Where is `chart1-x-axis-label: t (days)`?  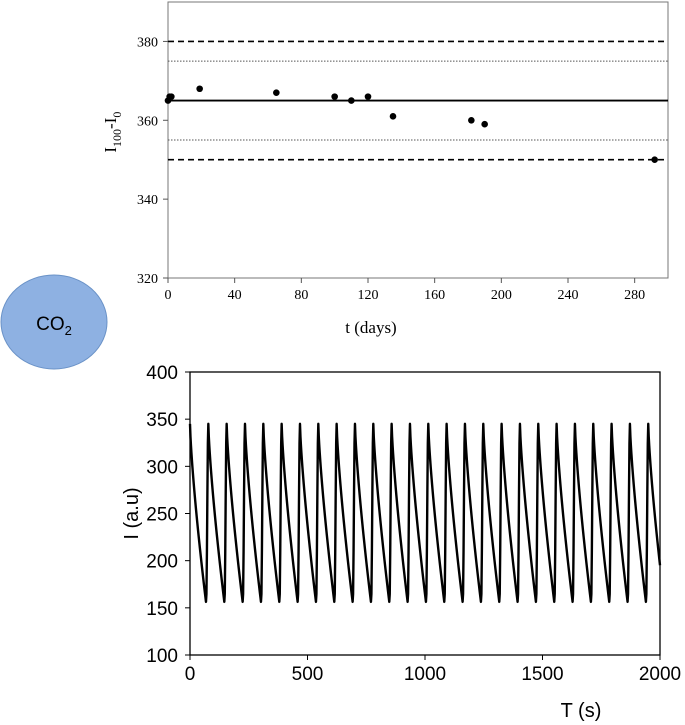
chart1-x-axis-label: t (days) is located at coordinates (370, 327).